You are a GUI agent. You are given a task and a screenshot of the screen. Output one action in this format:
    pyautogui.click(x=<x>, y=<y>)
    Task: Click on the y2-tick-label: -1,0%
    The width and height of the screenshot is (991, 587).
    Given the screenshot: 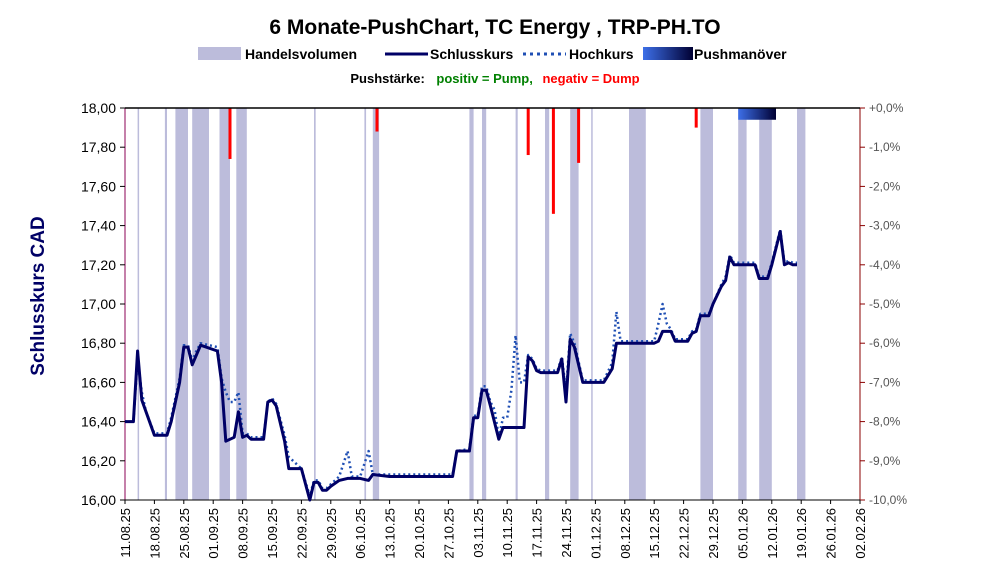 What is the action you would take?
    pyautogui.click(x=885, y=147)
    